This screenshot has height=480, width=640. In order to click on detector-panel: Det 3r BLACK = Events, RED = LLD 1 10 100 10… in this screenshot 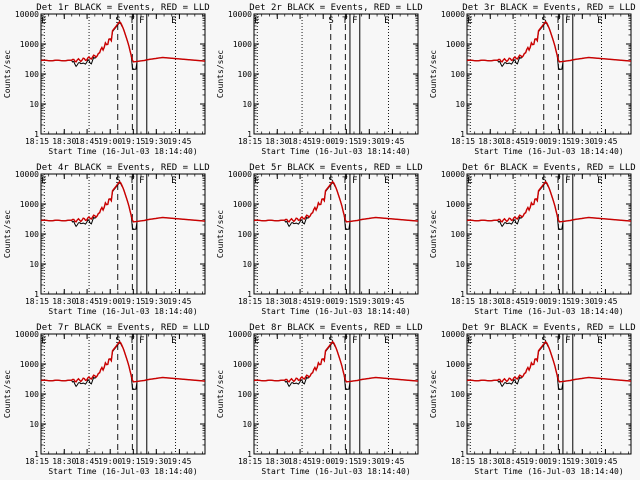, I will do `click(532, 80)`.